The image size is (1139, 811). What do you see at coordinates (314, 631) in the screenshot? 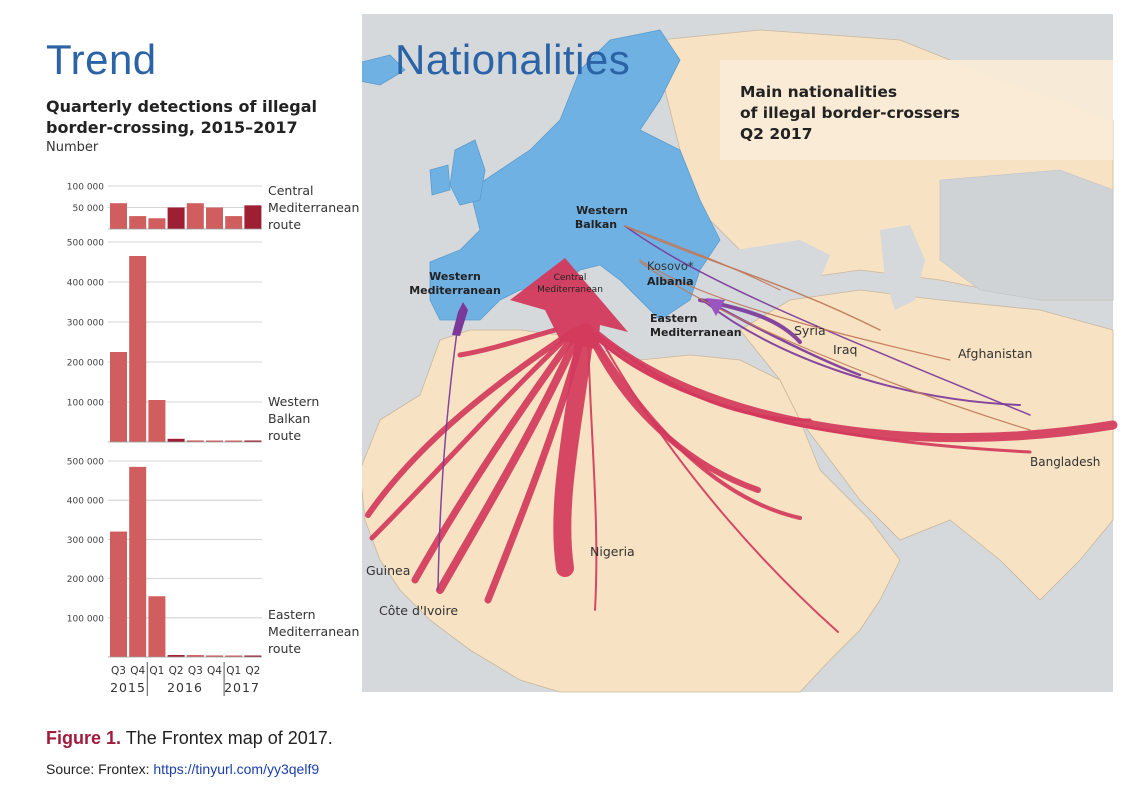
I see `route-label-east-2: Mediterranean` at bounding box center [314, 631].